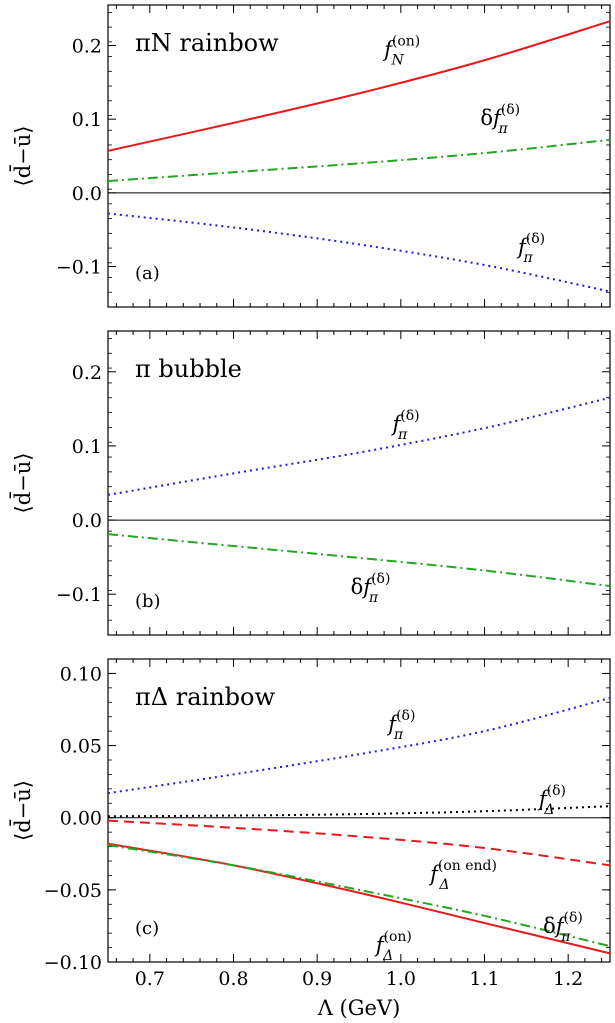 This screenshot has width=615, height=1023. I want to click on y-tick-label: 0.10, so click(81, 674).